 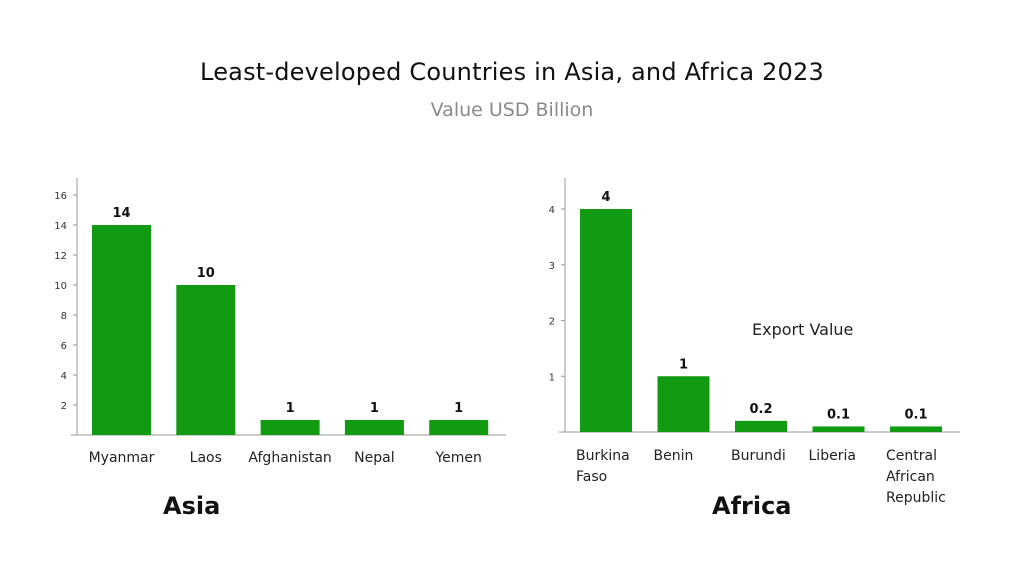 I want to click on africa-data-label: 0.2, so click(x=760, y=409).